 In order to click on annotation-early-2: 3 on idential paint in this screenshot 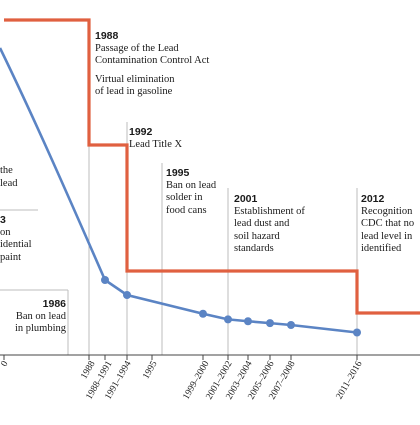, I will do `click(16, 238)`.